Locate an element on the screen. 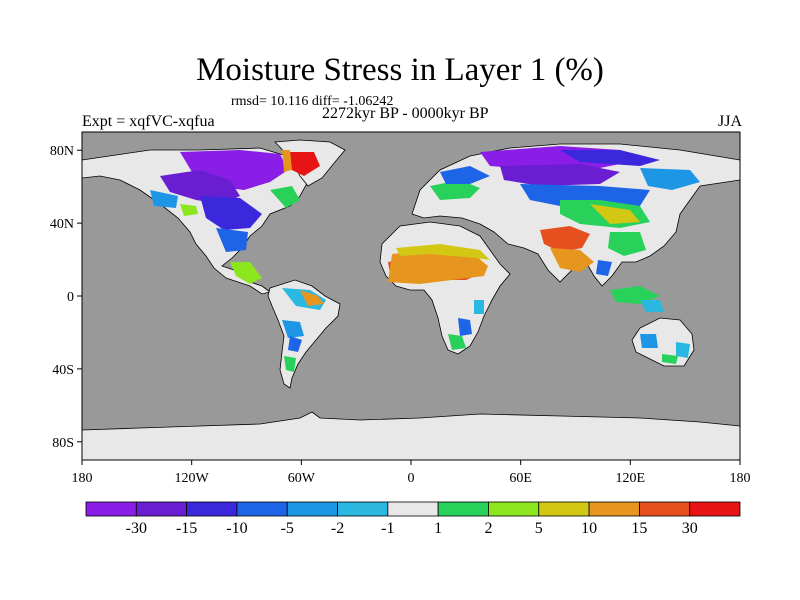 The width and height of the screenshot is (800, 600). lon-tick-label: 0 is located at coordinates (411, 478).